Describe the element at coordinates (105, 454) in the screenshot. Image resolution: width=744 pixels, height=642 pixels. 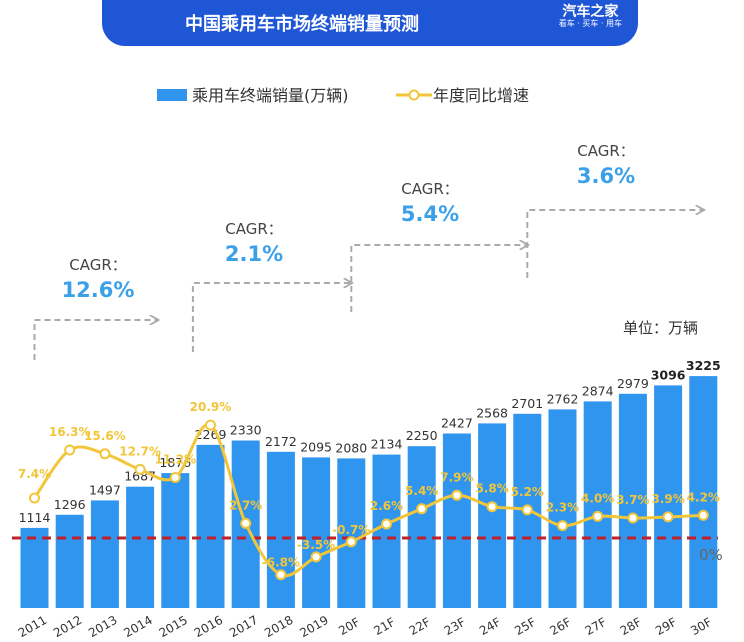
I see `growth-point-2013` at that location.